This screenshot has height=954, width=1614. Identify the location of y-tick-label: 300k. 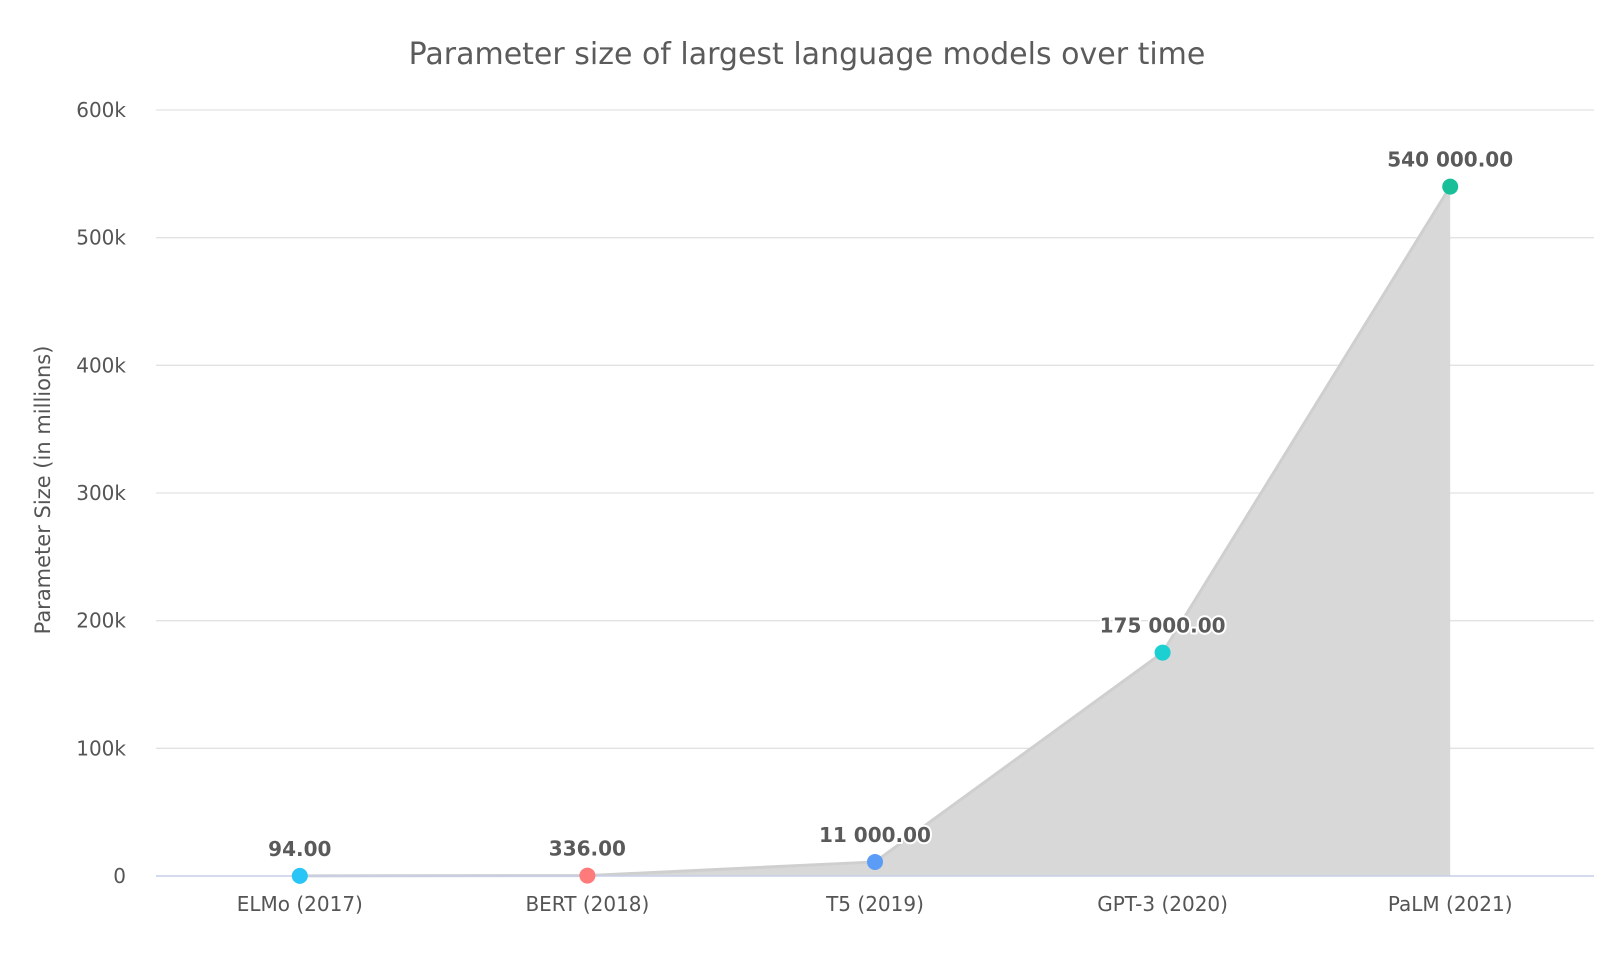
(101, 493).